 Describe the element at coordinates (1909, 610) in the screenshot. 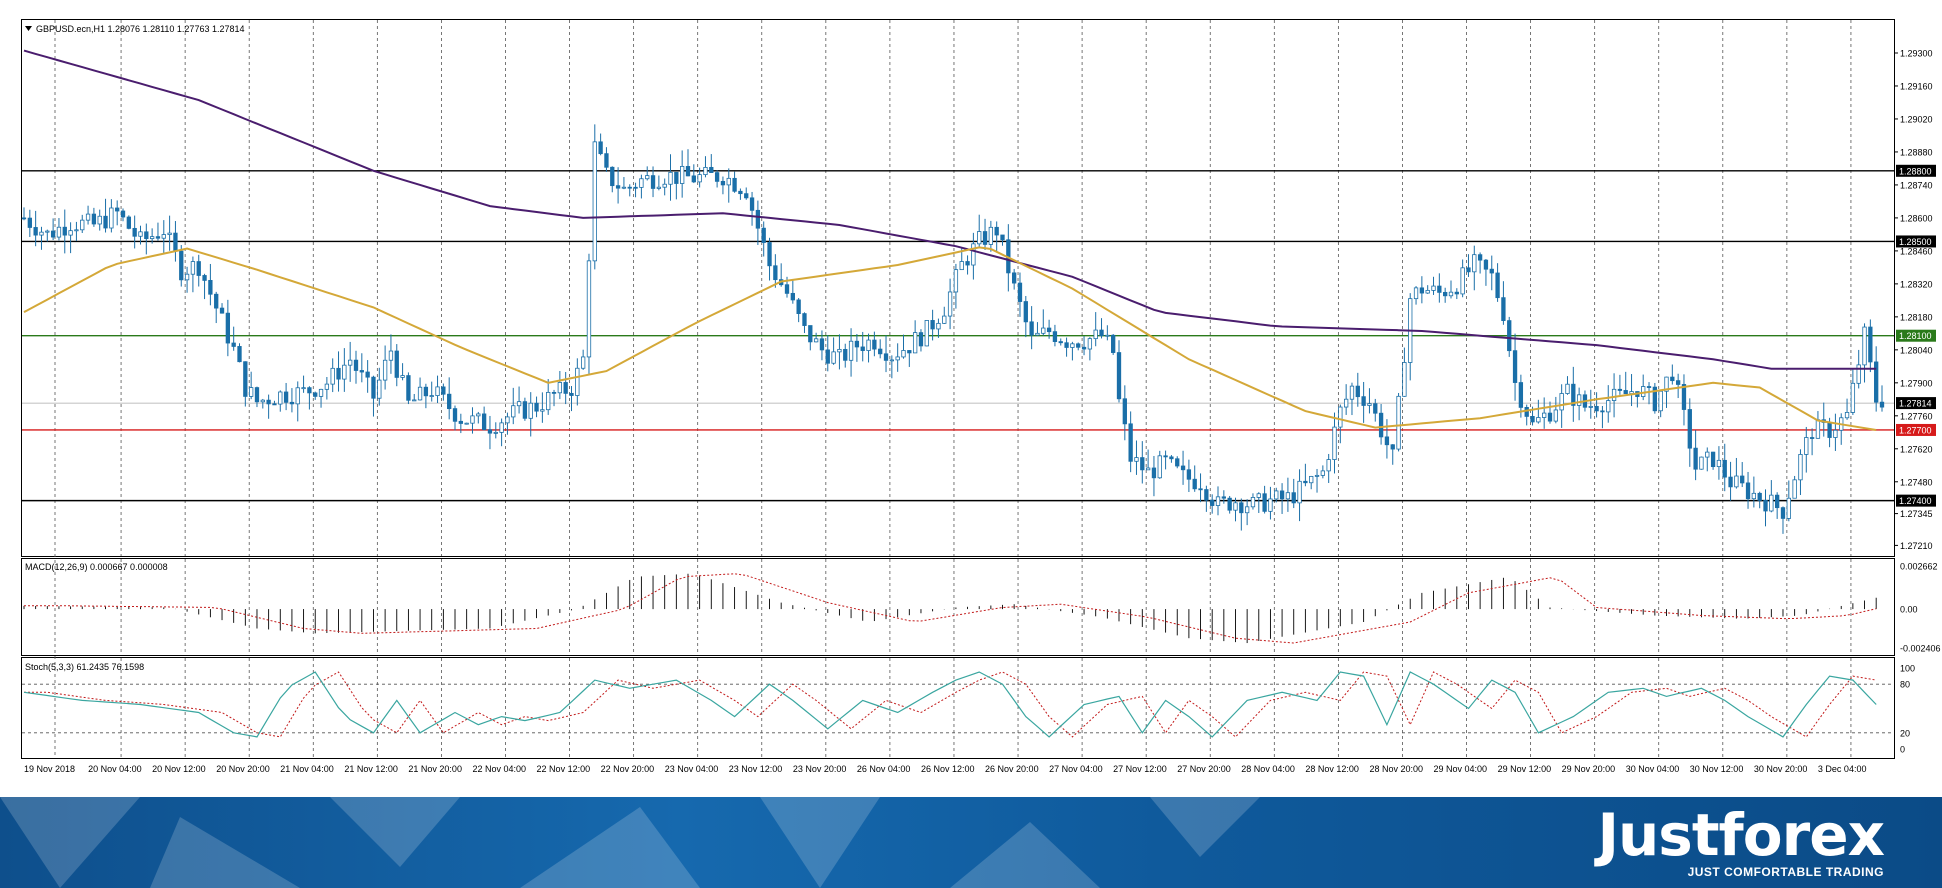

I see `macd-tick: 0.00` at that location.